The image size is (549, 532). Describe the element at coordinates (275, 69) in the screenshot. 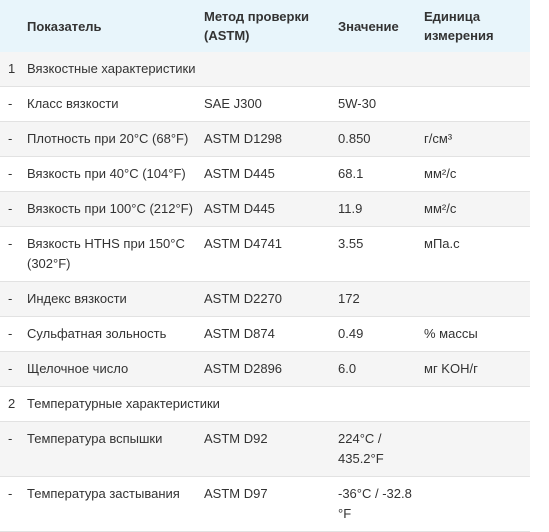

I see `cell-parameter: Вязкостные характеристики` at that location.